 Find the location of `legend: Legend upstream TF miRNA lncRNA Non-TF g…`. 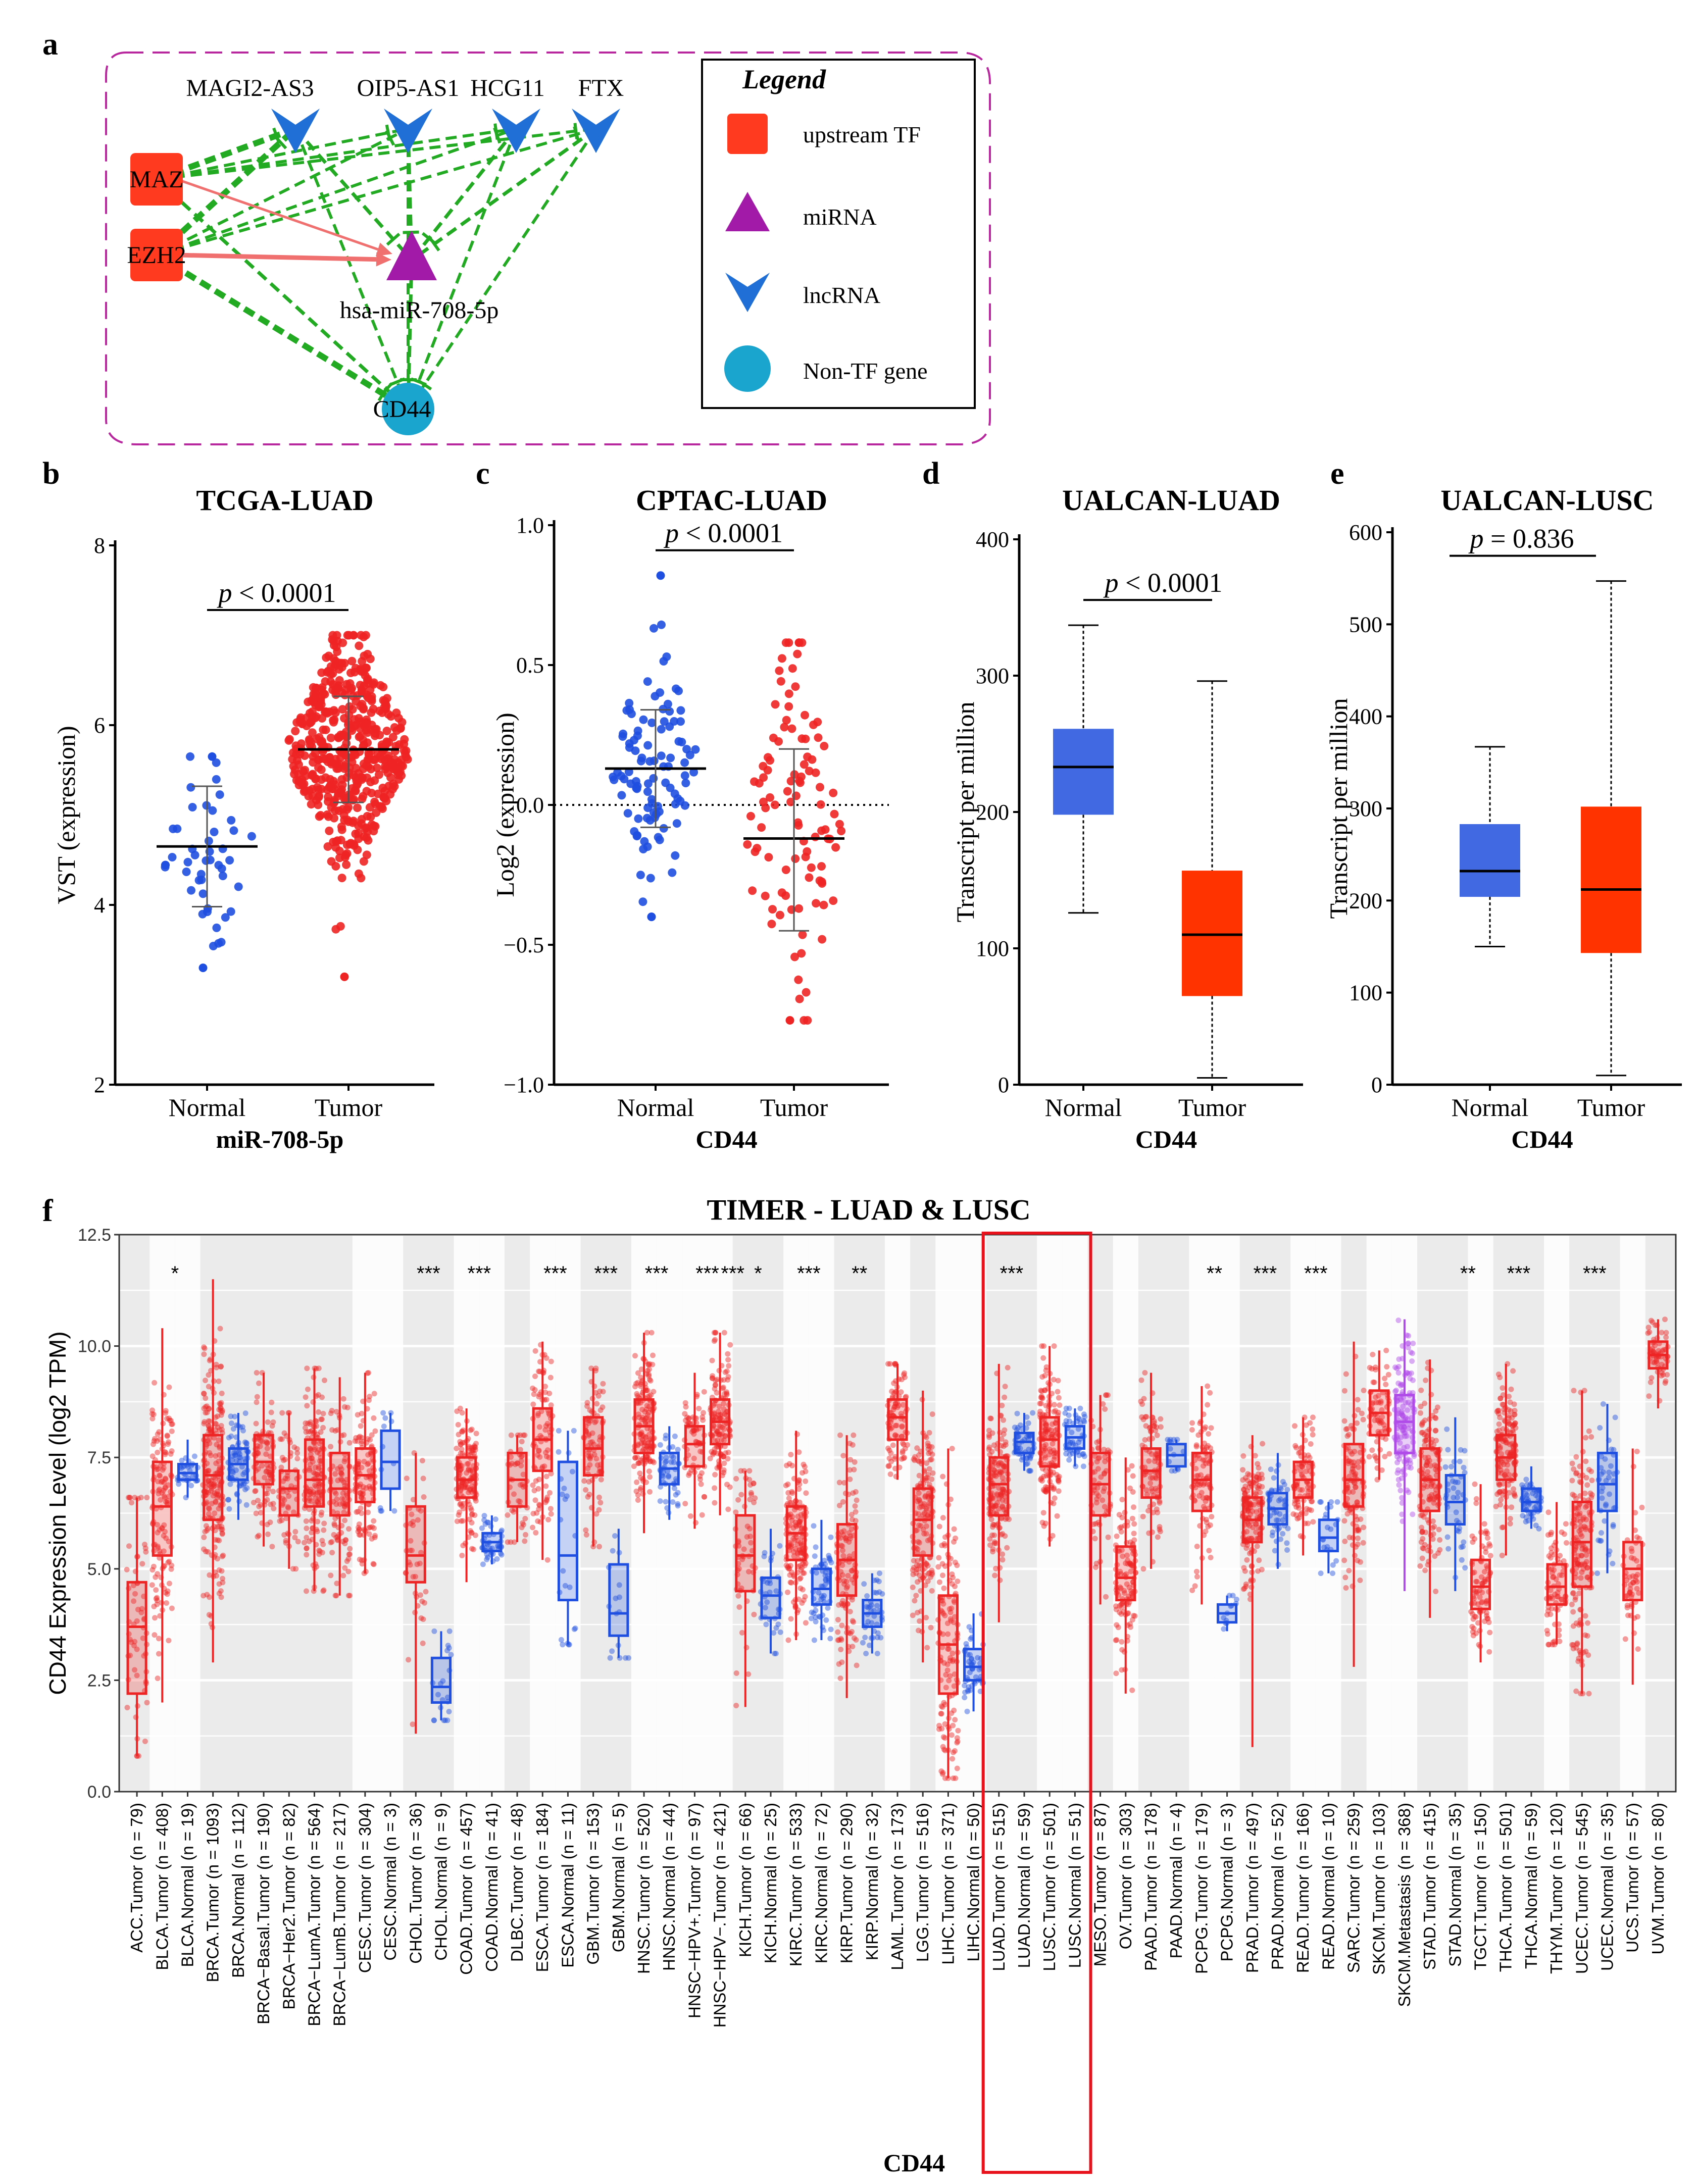

legend: Legend upstream TF miRNA lncRNA Non-TF g… is located at coordinates (838, 234).